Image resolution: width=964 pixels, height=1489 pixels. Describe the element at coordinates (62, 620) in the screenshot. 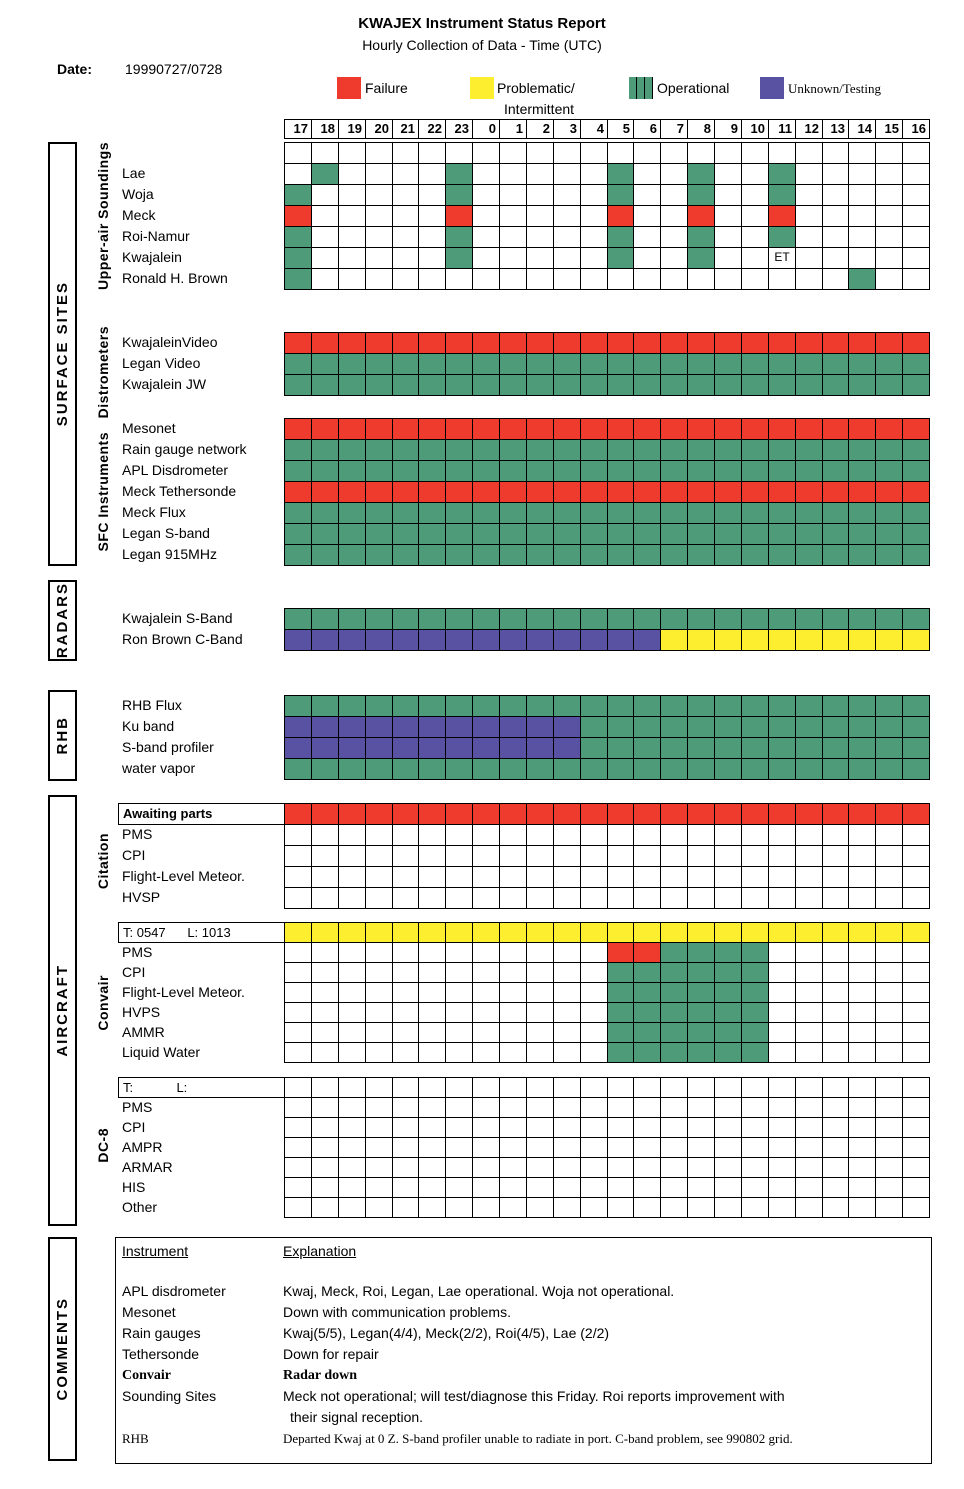

I see `sidebar-label-radars: RADARS` at that location.